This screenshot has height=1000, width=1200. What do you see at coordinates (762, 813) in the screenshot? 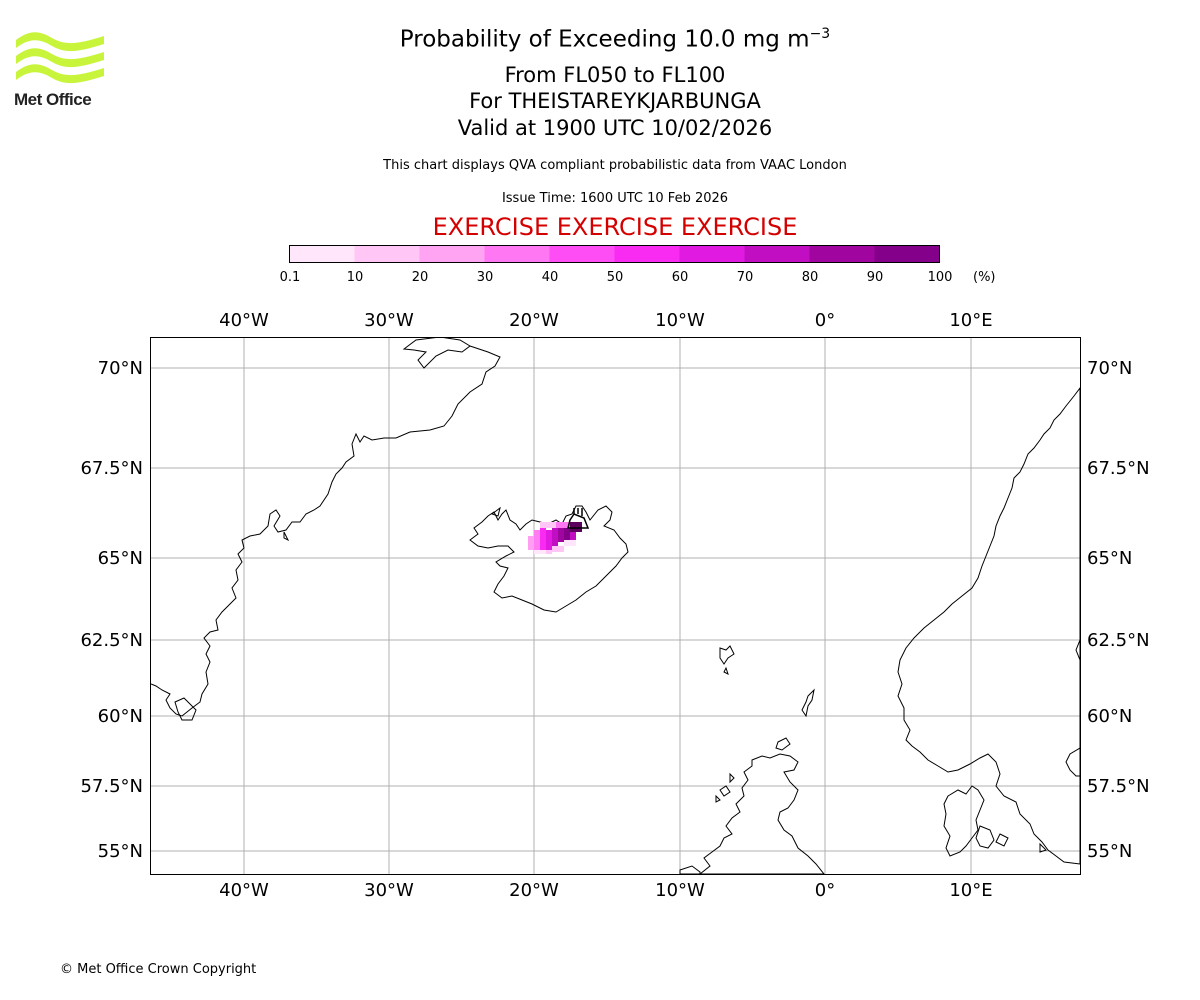
I see `scotland-coast` at bounding box center [762, 813].